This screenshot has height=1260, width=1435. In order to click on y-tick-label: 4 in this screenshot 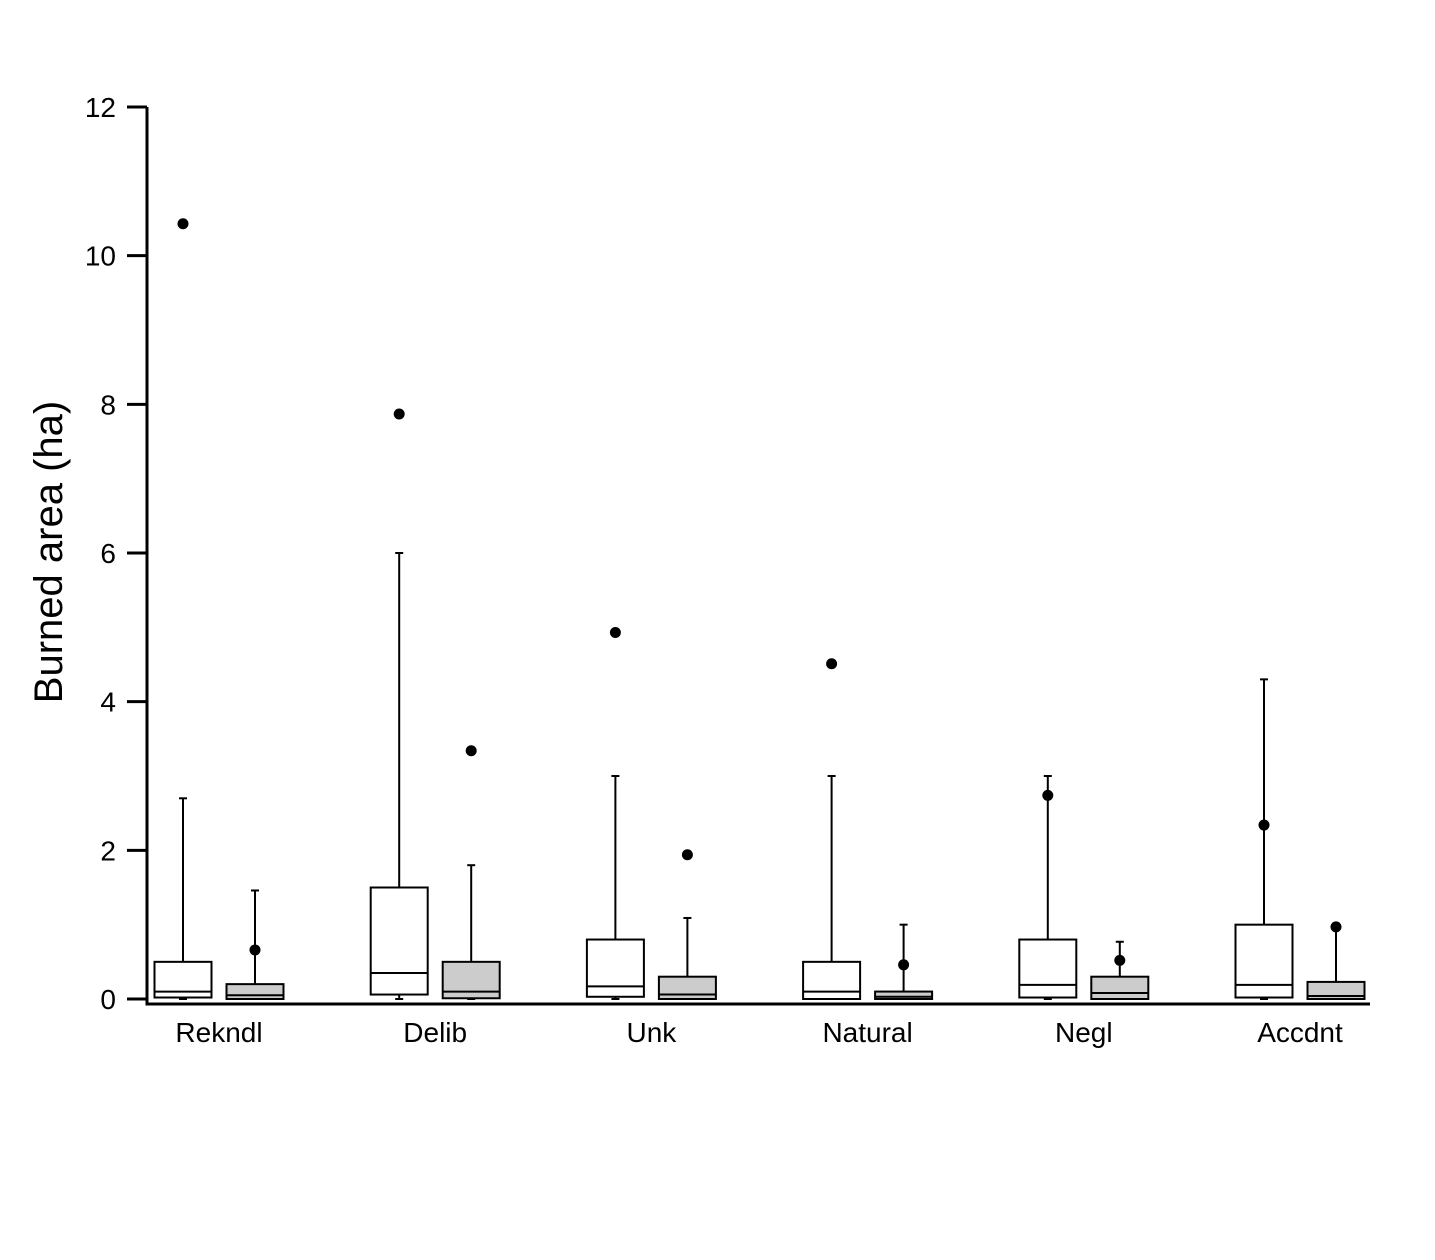, I will do `click(108, 702)`.